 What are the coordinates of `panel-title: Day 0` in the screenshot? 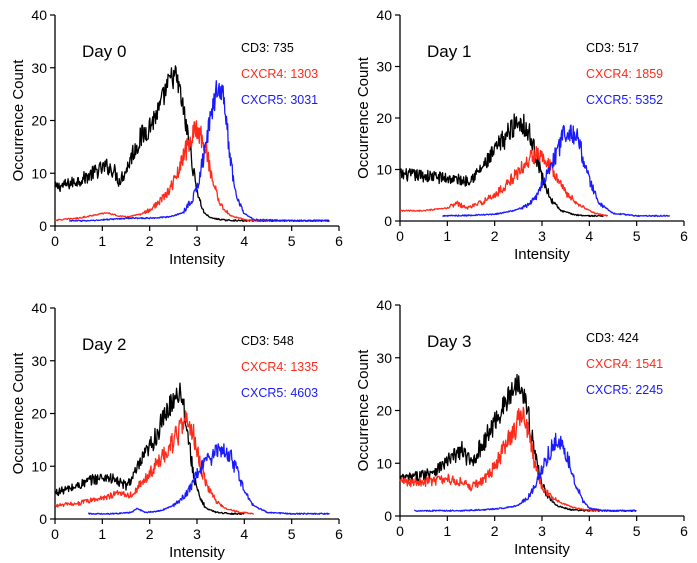 It's located at (104, 51).